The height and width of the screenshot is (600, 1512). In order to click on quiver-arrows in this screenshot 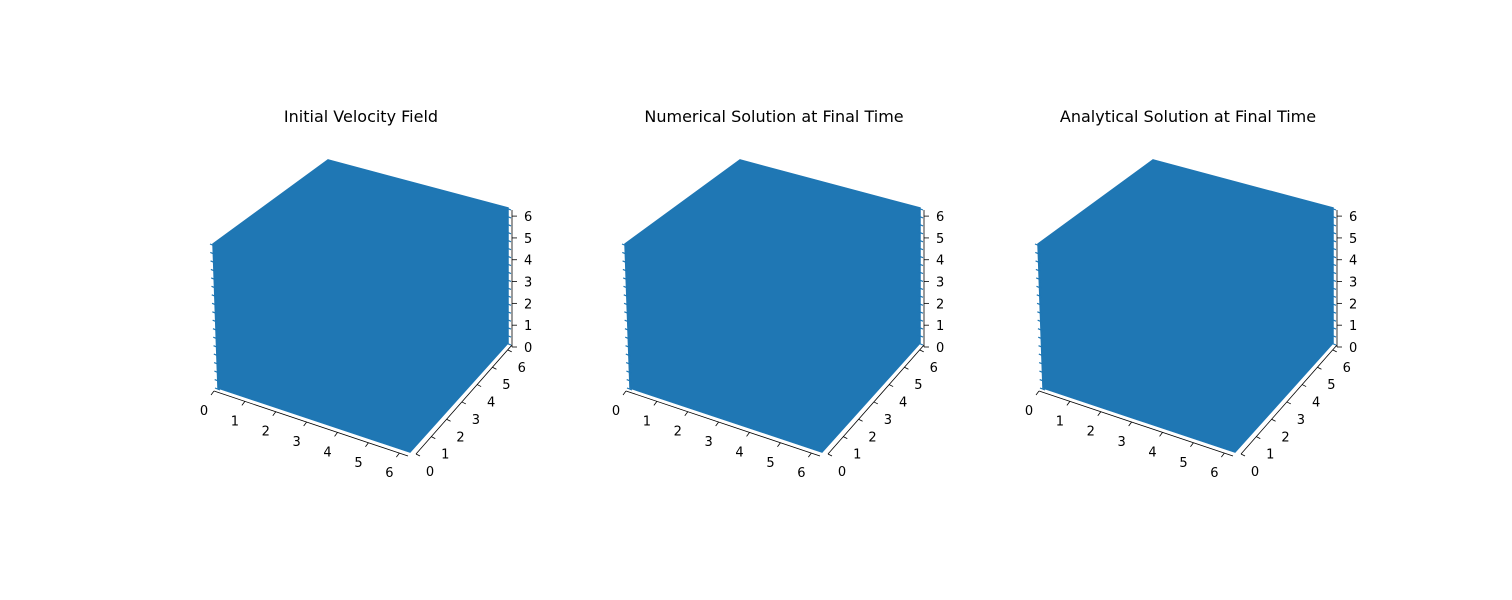, I will do `click(1185, 306)`.